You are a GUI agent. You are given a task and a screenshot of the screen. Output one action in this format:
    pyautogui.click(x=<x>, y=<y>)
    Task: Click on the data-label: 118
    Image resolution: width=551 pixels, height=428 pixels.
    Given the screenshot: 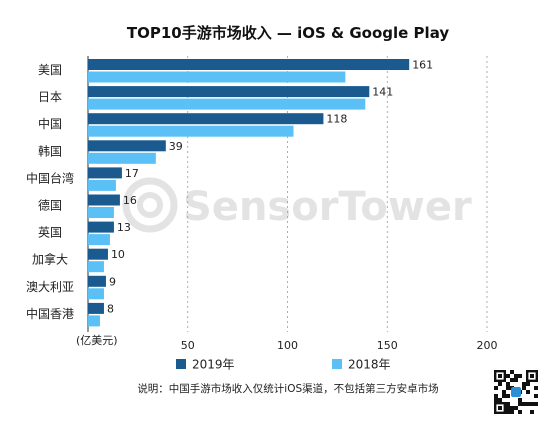 What is the action you would take?
    pyautogui.click(x=336, y=119)
    